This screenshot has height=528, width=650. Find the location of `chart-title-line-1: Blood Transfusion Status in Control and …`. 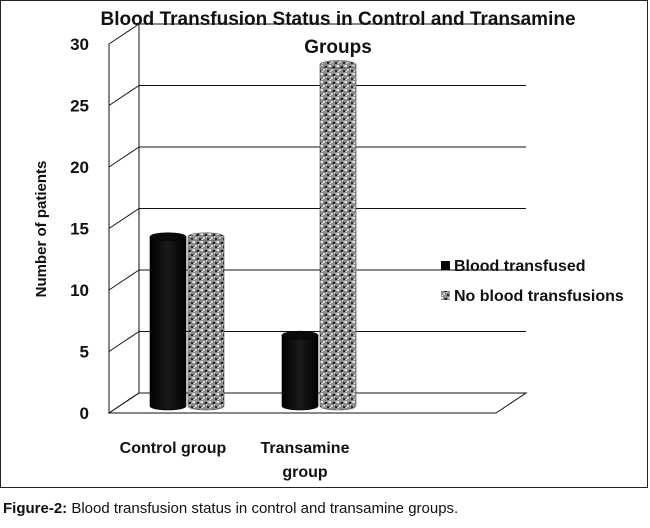

chart-title-line-1: Blood Transfusion Status in Control and … is located at coordinates (337, 19).